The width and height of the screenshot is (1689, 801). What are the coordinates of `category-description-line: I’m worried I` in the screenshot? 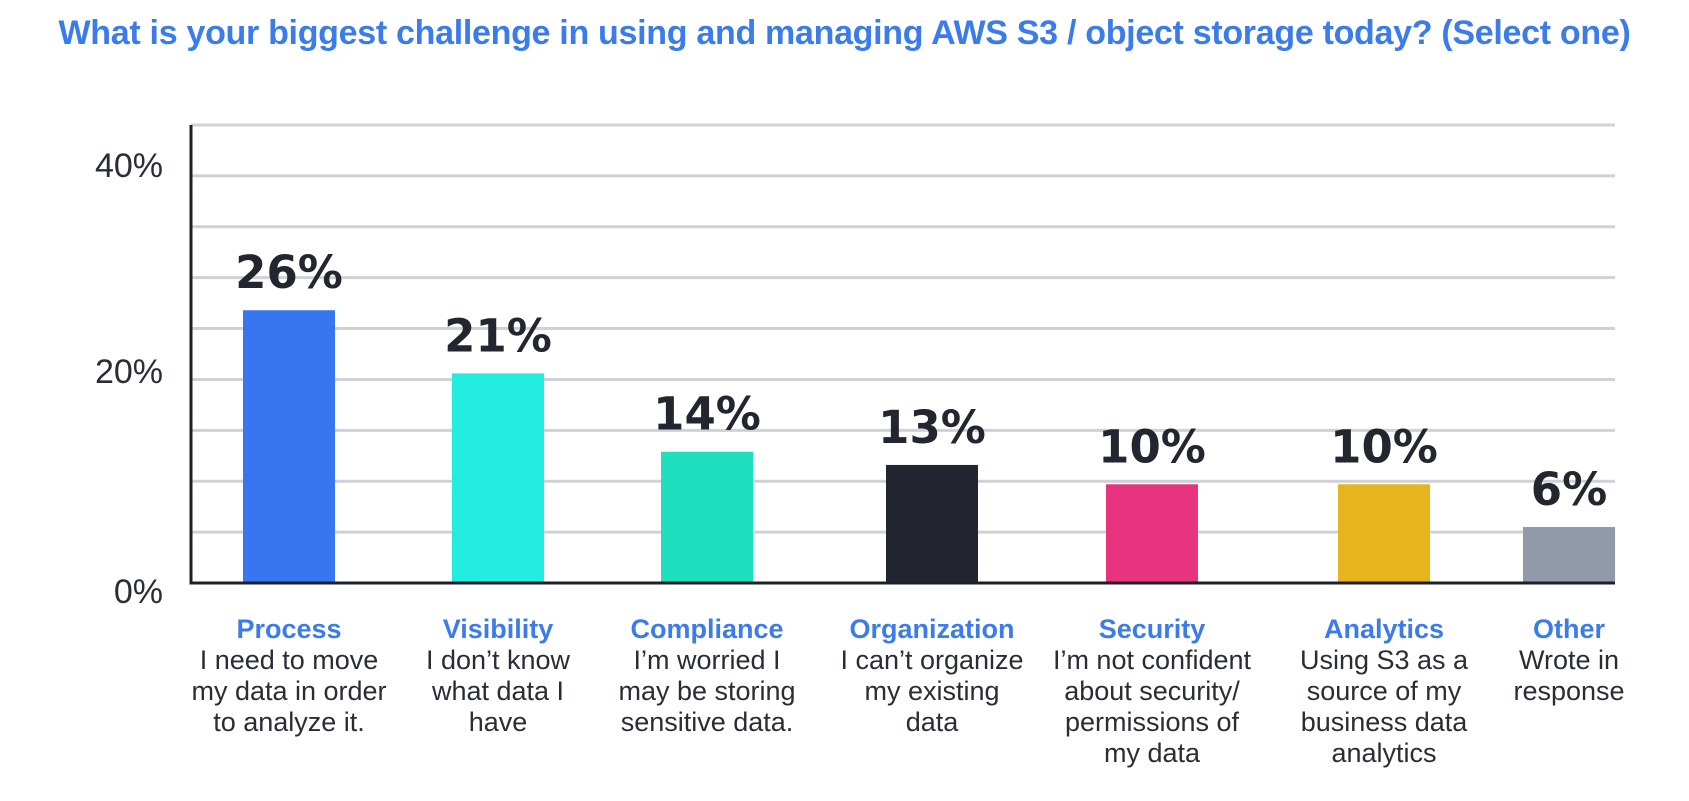 It's located at (706, 660).